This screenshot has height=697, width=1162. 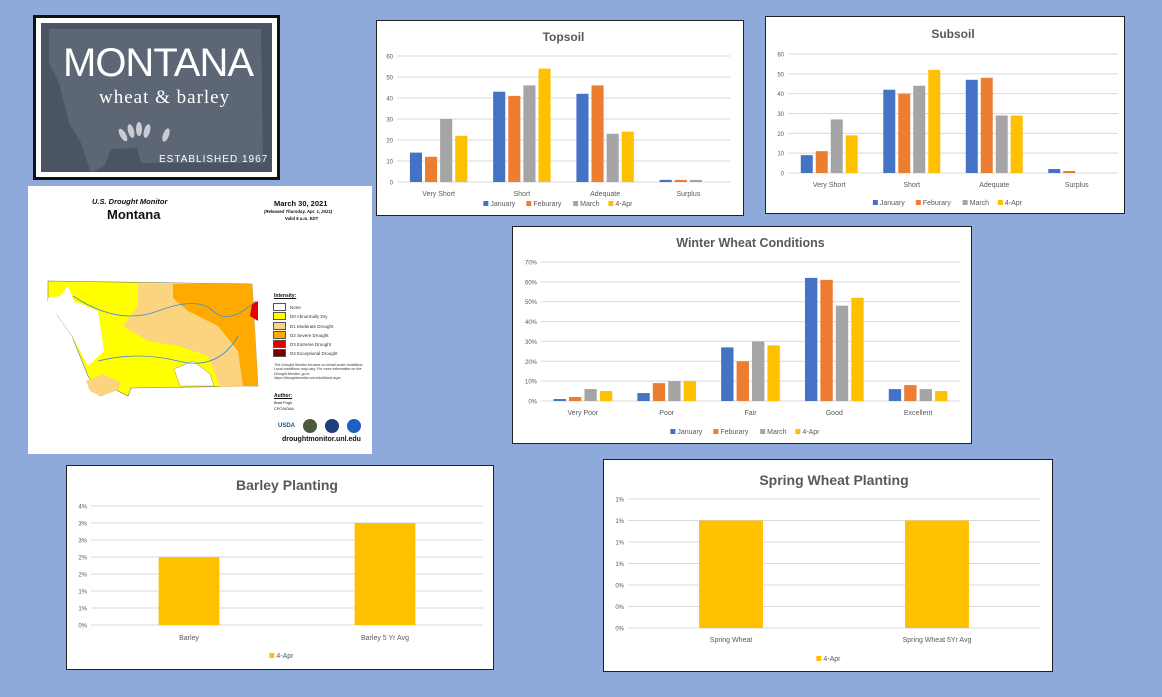 What do you see at coordinates (130, 201) in the screenshot?
I see `drought-monitor-title: U.S. Drought Monitor` at bounding box center [130, 201].